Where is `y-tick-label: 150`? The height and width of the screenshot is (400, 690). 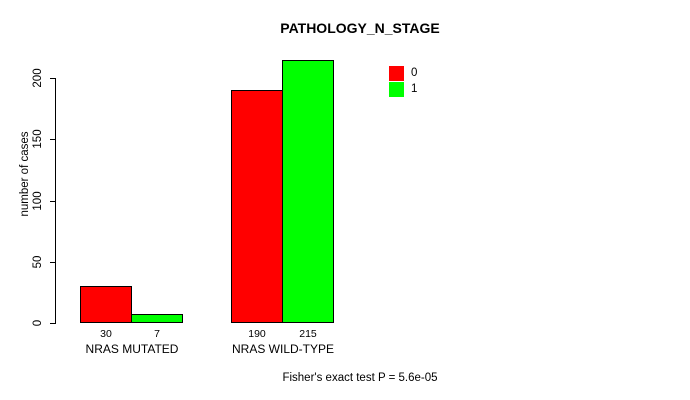
y-tick-label: 150 is located at coordinates (38, 139).